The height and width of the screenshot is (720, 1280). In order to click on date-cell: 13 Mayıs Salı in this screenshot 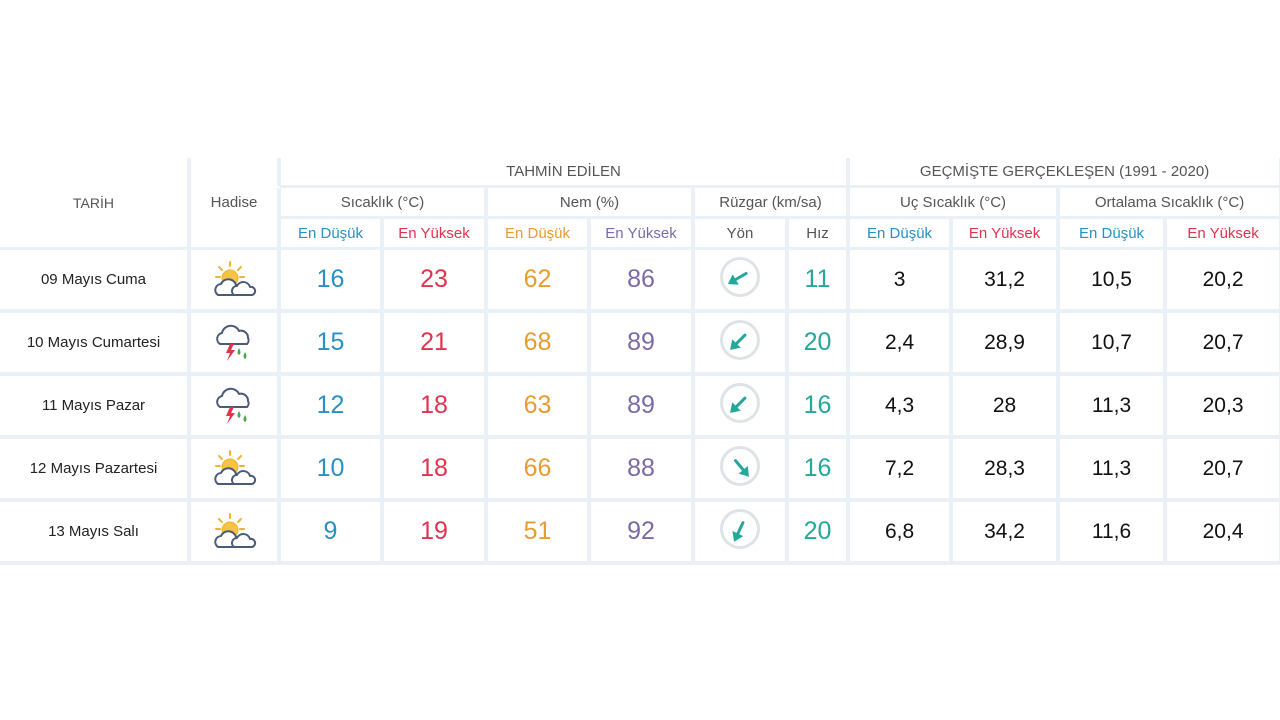, I will do `click(95, 533)`.